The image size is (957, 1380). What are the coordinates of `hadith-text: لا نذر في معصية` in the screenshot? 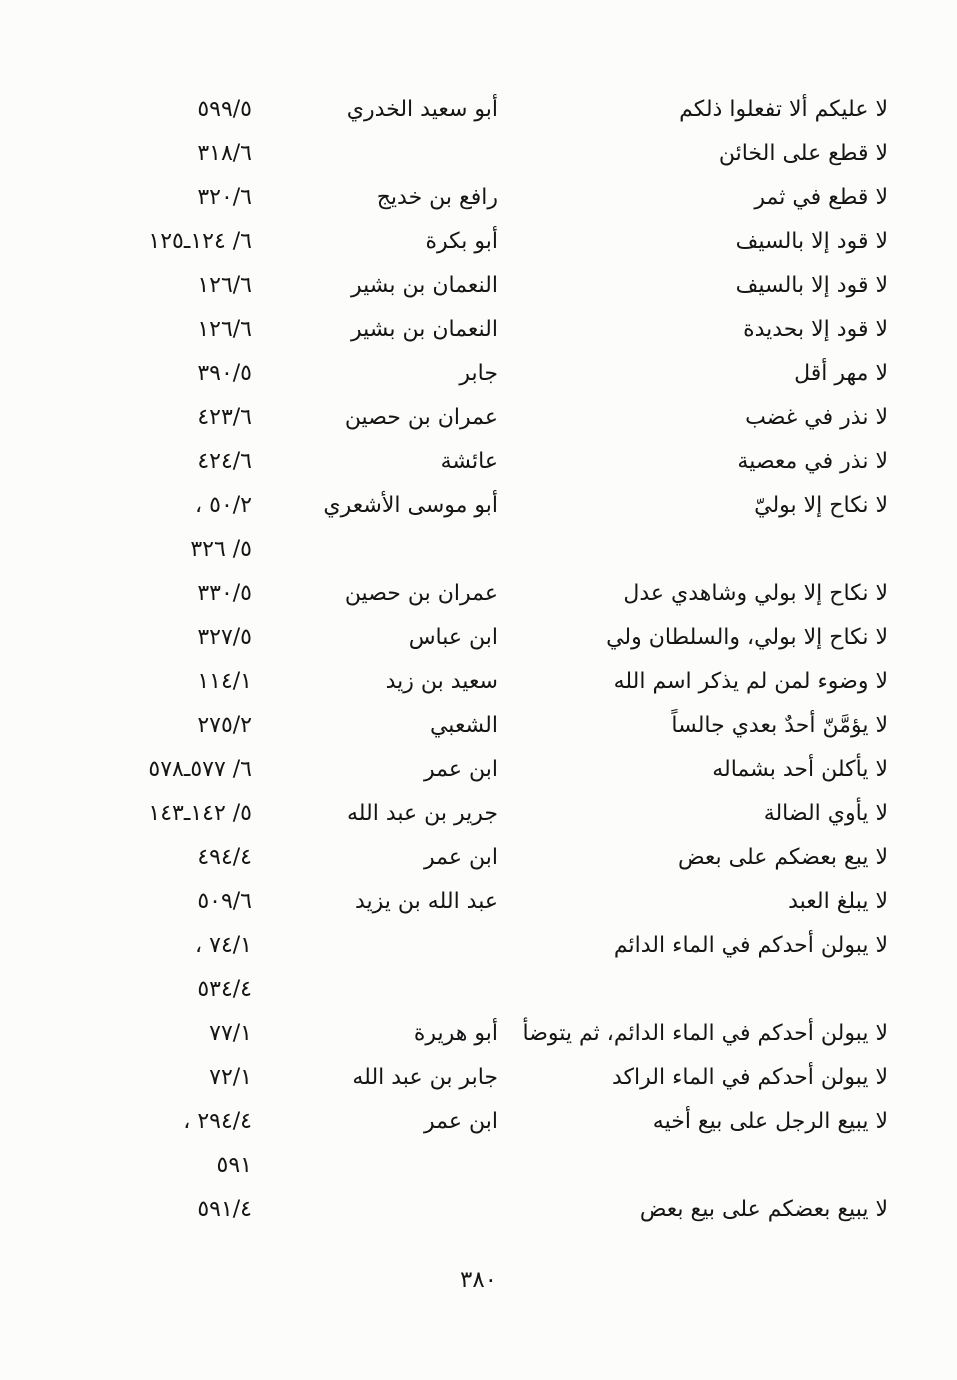 It's located at (812, 461).